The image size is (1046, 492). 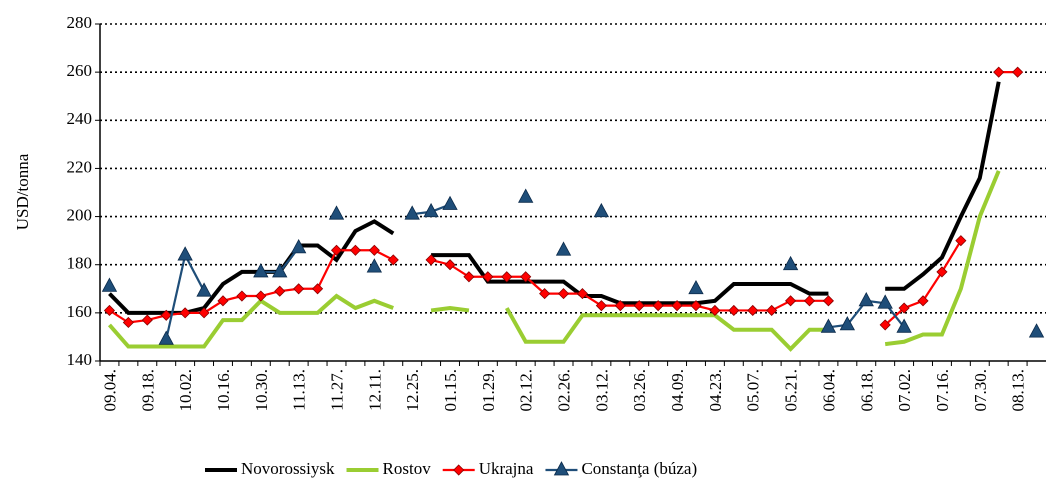 What do you see at coordinates (526, 390) in the screenshot?
I see `x-tick-label: 02.12.` at bounding box center [526, 390].